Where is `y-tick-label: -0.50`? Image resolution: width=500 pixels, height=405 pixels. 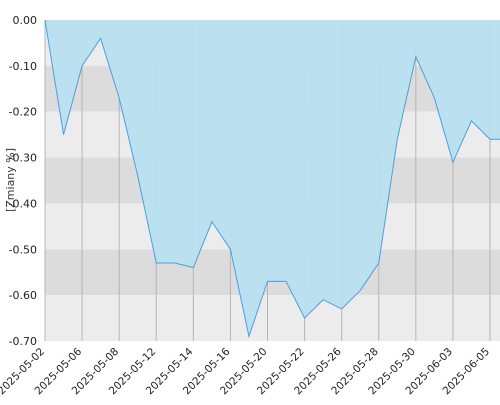
y-tick-label: -0.50 is located at coordinates (23, 249).